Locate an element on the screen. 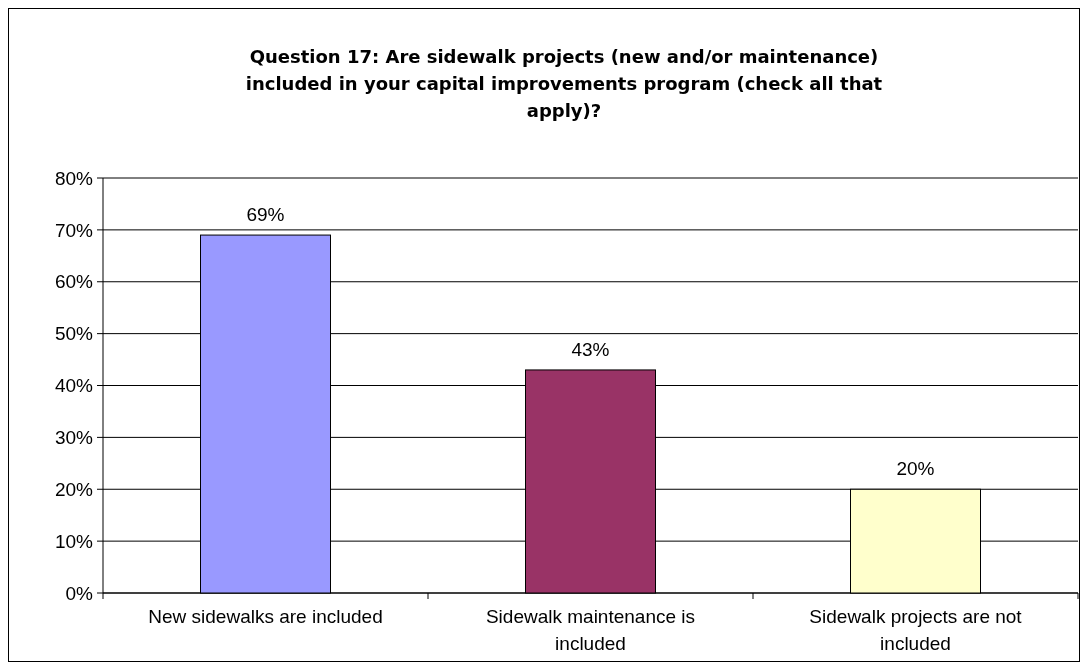  y-tick-label: 70% is located at coordinates (74, 230).